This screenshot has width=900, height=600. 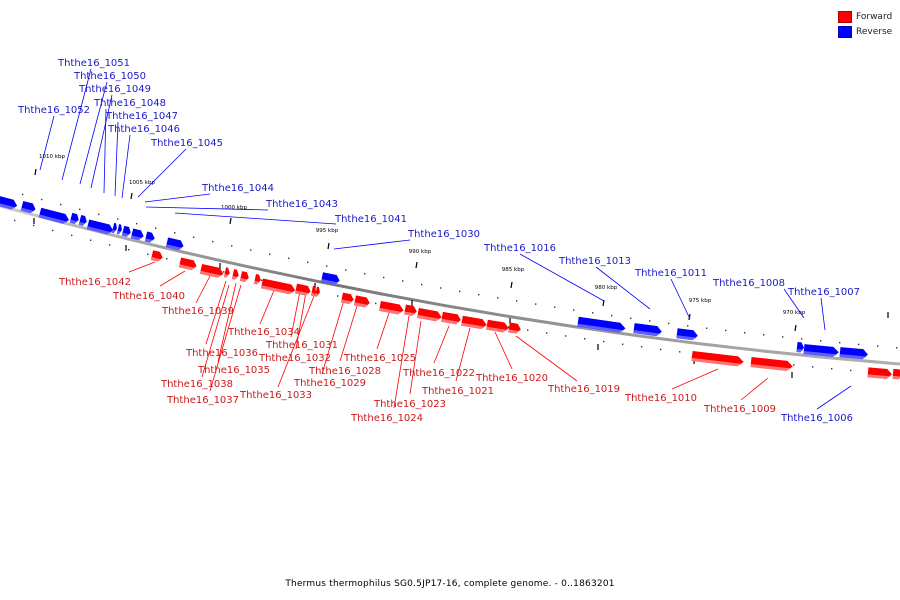 I want to click on gene-label: Ththe16_1030, so click(x=443, y=234).